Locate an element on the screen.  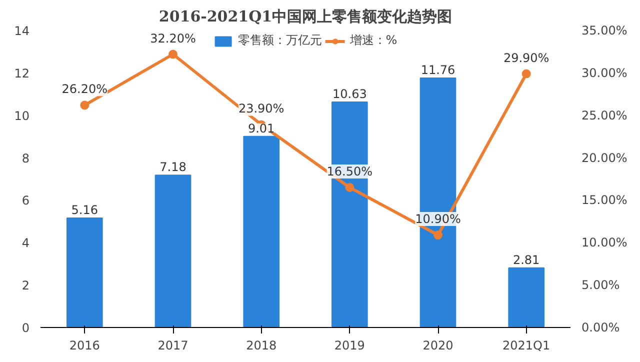
data-label: 11.76 is located at coordinates (438, 70).